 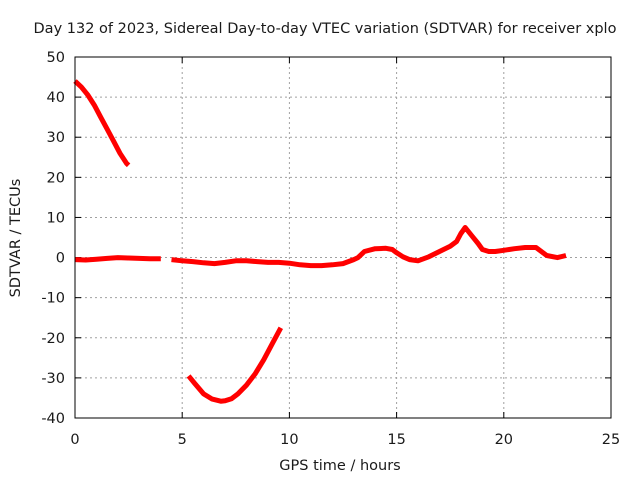 I want to click on x-tick-label: 20, so click(x=504, y=440).